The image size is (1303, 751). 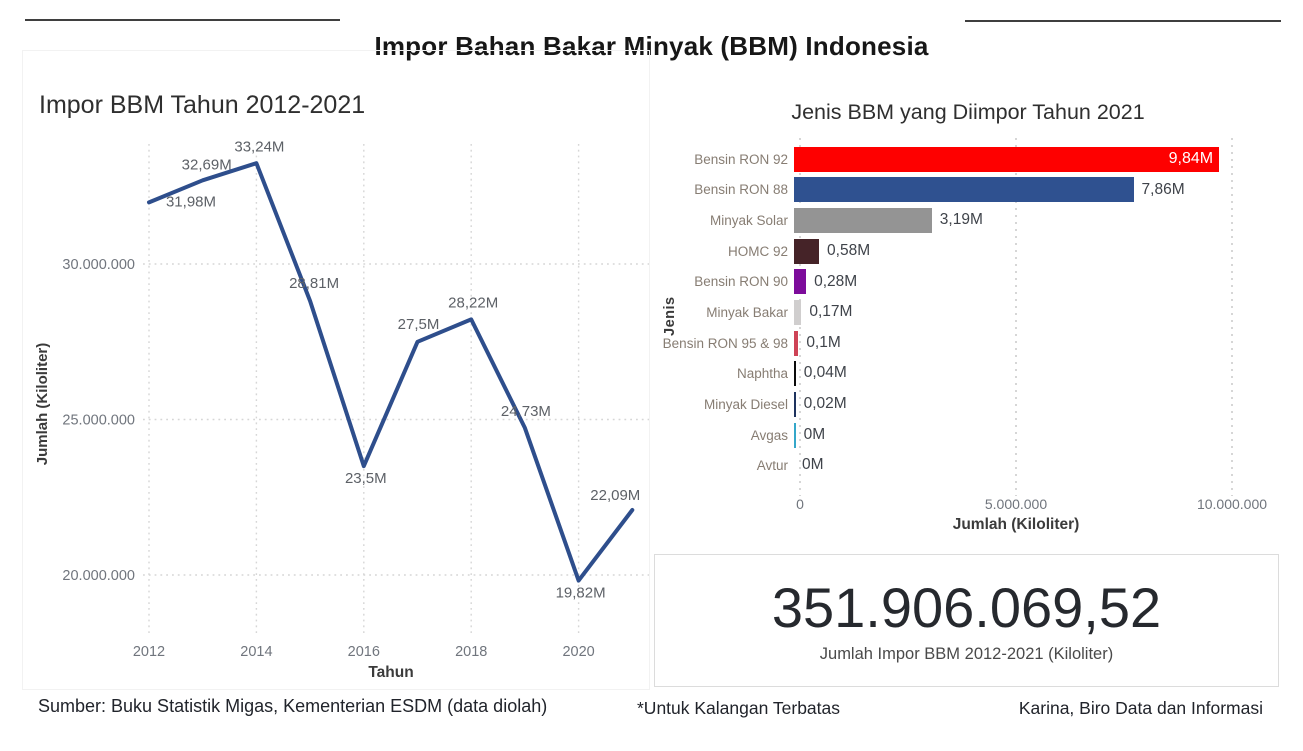 What do you see at coordinates (256, 652) in the screenshot?
I see `x-axis-tick-label: 2014` at bounding box center [256, 652].